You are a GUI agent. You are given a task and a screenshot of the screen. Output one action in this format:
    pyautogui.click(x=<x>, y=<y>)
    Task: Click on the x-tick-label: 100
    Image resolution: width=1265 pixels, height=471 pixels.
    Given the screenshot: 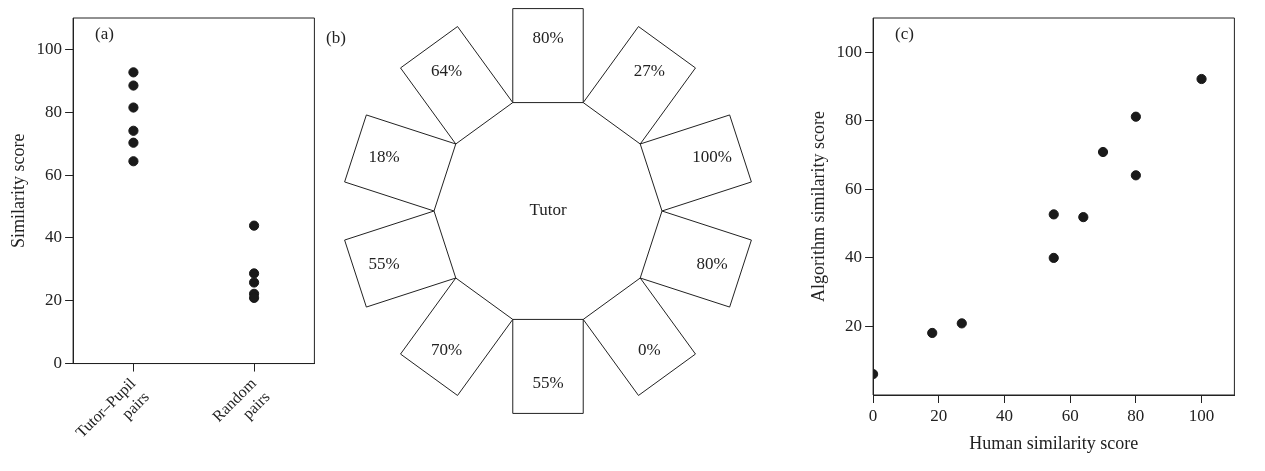 What is the action you would take?
    pyautogui.click(x=1201, y=415)
    